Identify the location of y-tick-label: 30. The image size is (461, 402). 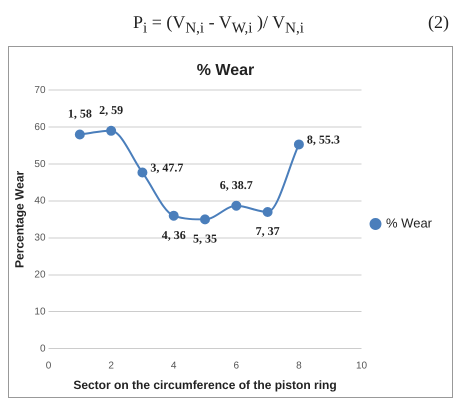
(40, 238).